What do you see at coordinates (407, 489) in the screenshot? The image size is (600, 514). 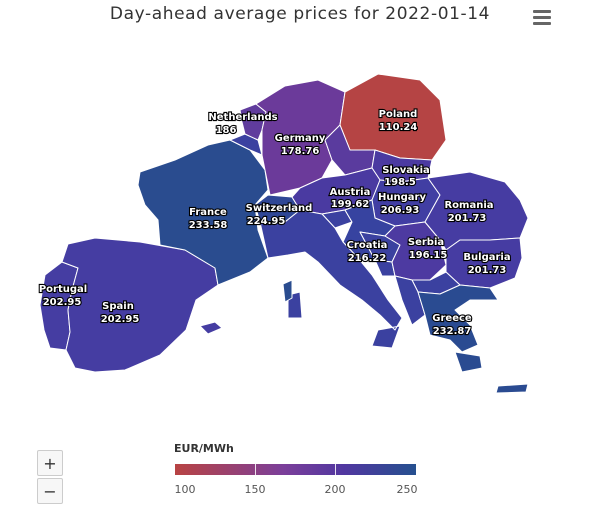 I see `legend-label-250: 250` at bounding box center [407, 489].